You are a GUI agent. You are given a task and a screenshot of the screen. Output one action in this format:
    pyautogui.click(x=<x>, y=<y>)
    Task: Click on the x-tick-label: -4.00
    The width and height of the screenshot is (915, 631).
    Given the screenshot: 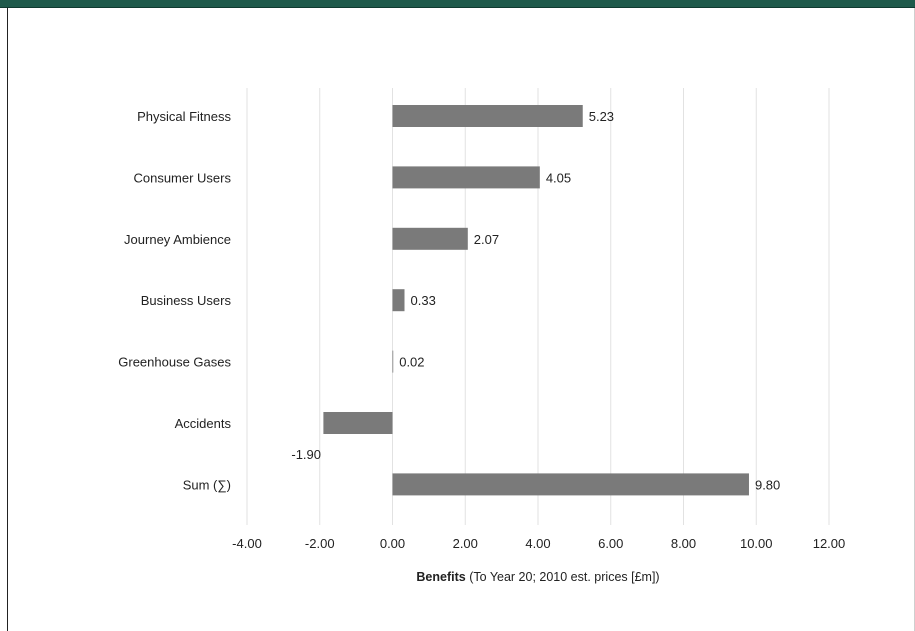 What is the action you would take?
    pyautogui.click(x=247, y=543)
    